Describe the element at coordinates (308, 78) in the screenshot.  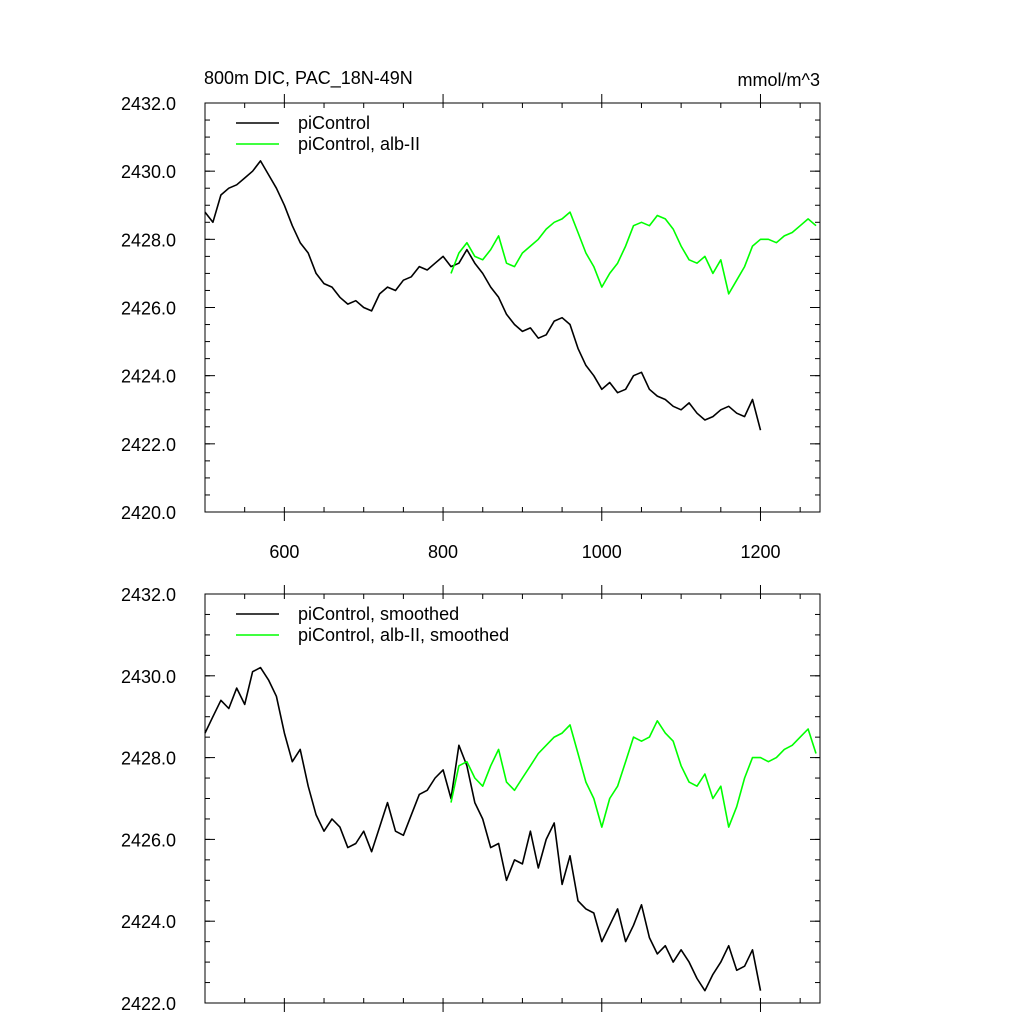
I see `figure-title: 800m DIC, PAC_18N-49N` at that location.